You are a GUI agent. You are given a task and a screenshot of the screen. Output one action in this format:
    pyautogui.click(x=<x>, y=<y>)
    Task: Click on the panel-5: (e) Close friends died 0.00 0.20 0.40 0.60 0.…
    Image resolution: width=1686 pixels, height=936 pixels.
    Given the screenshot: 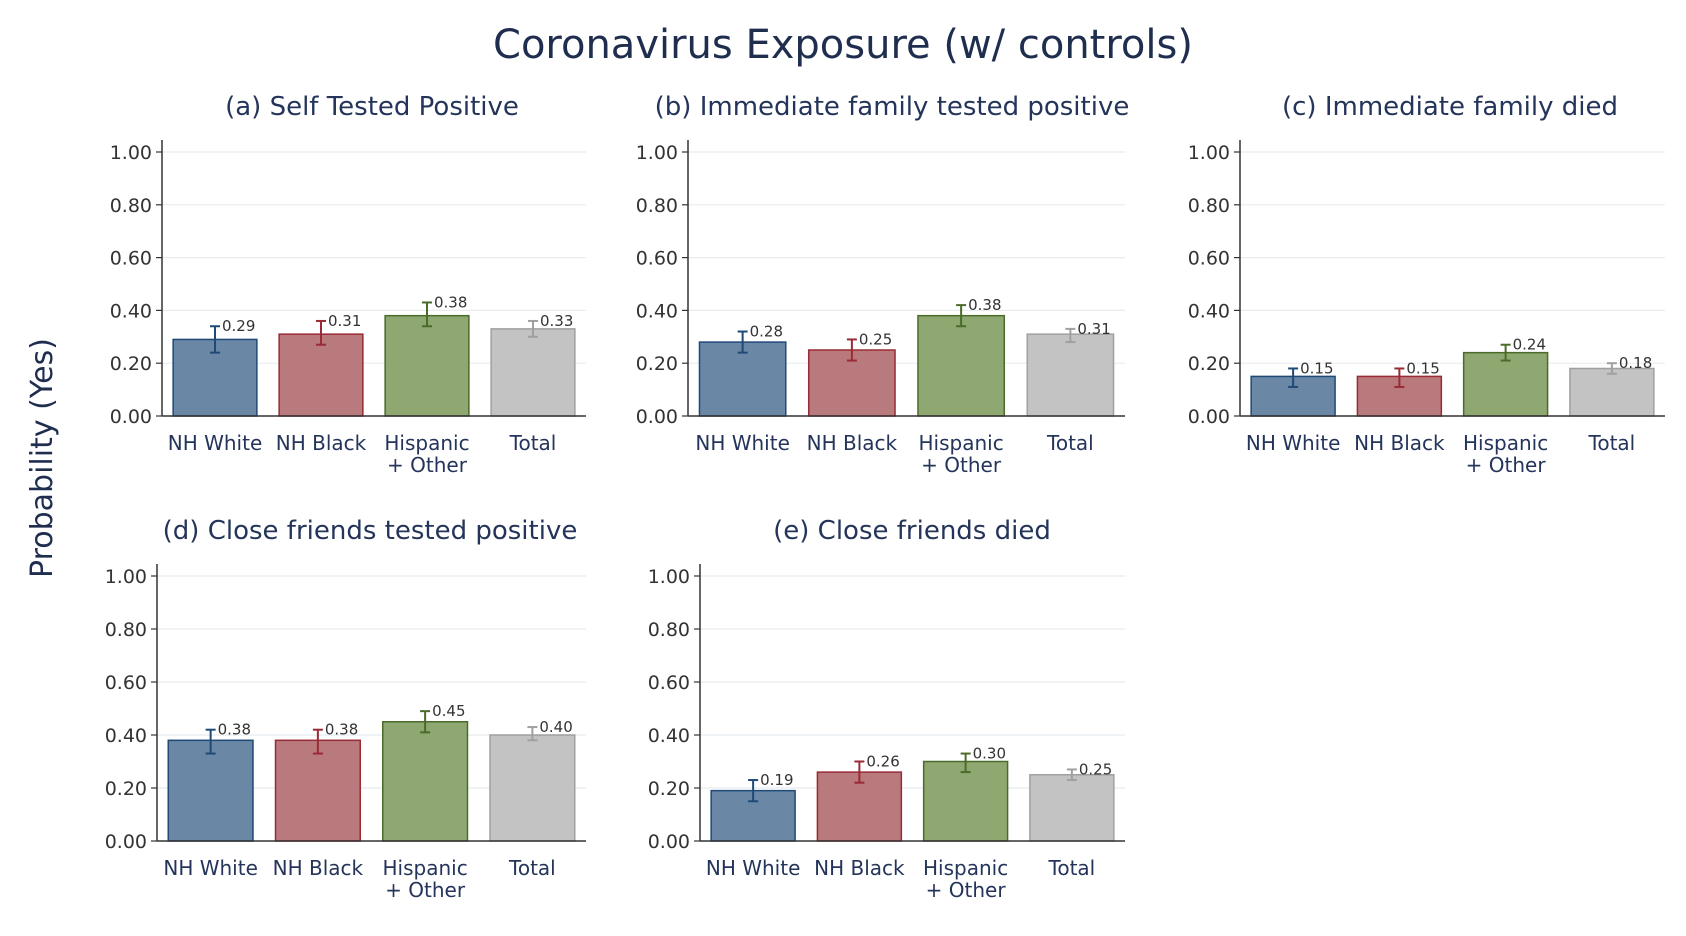 What is the action you would take?
    pyautogui.click(x=886, y=709)
    